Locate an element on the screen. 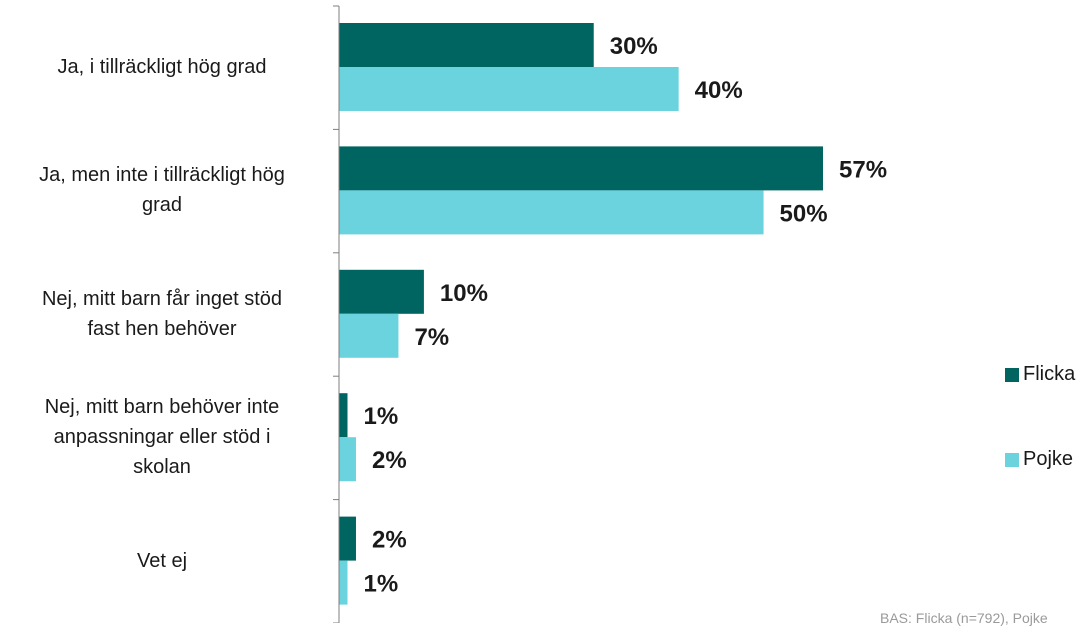 The image size is (1089, 626). legend-label-flicka: Flicka is located at coordinates (1049, 374).